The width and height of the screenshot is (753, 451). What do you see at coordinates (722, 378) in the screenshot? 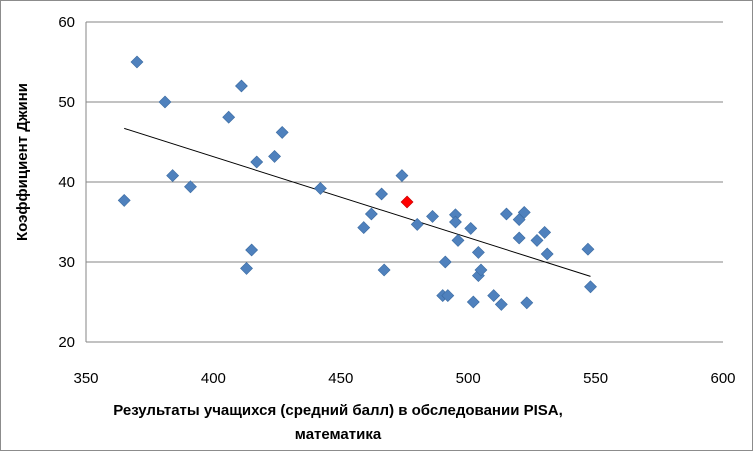
I see `x-tick-label: 600` at bounding box center [722, 378].